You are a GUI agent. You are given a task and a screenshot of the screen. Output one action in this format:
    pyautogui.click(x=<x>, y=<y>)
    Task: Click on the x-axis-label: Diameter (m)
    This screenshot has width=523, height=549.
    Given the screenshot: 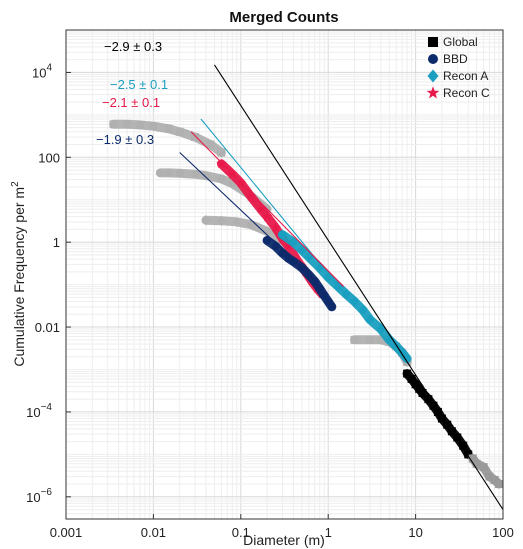 What is the action you would take?
    pyautogui.click(x=284, y=540)
    